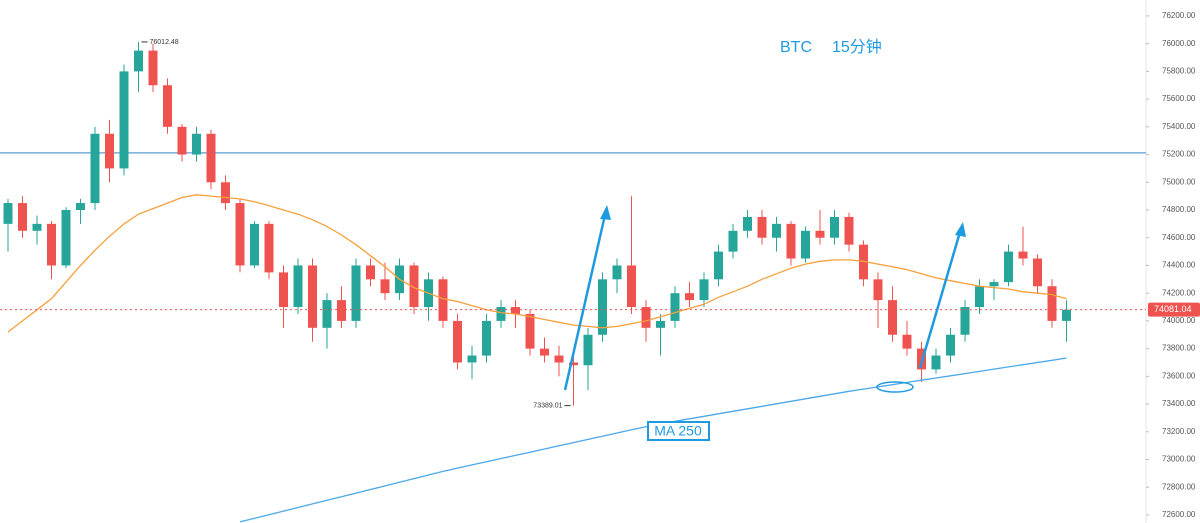 Image resolution: width=1200 pixels, height=523 pixels. I want to click on y-tick-label: 72600.00, so click(1179, 514).